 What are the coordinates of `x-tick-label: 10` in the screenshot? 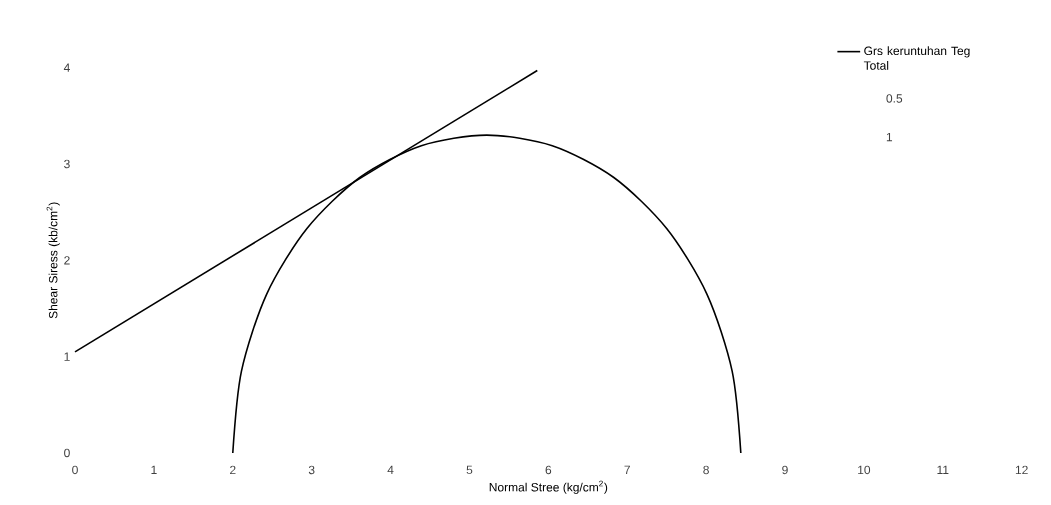 It's located at (864, 470).